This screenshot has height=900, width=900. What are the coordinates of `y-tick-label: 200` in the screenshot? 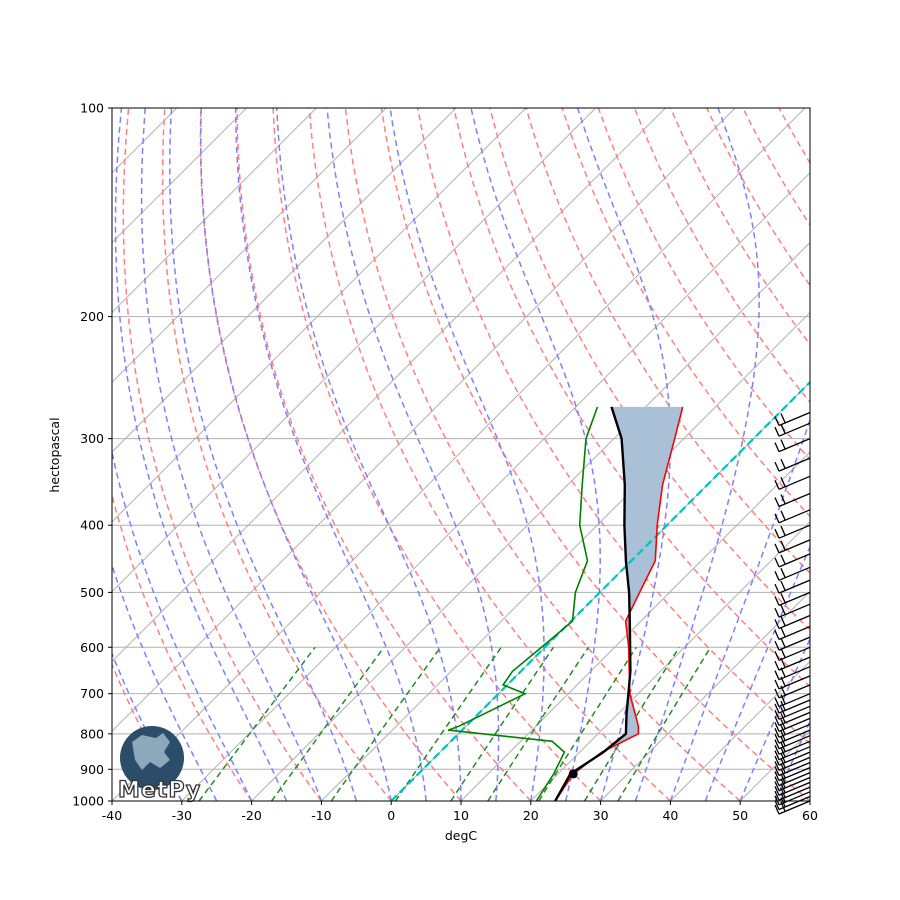 It's located at (92, 316).